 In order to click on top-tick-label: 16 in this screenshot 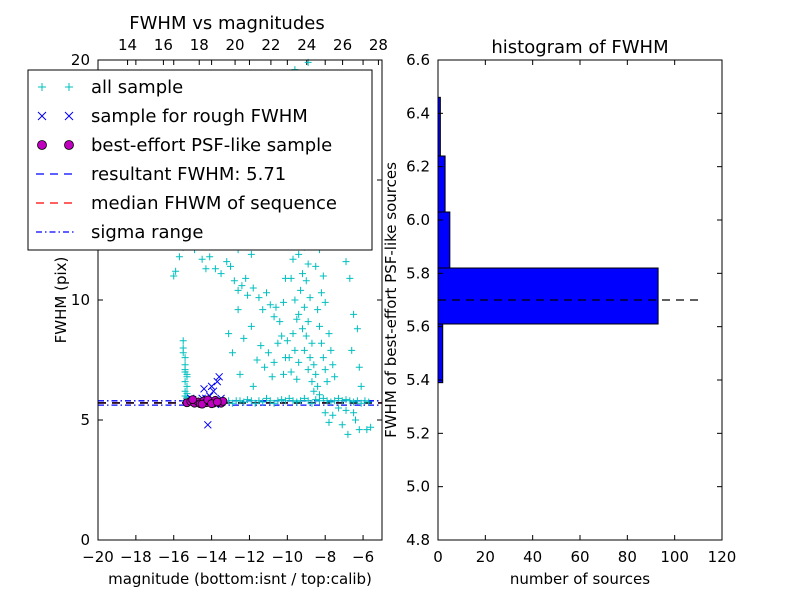, I will do `click(163, 45)`.